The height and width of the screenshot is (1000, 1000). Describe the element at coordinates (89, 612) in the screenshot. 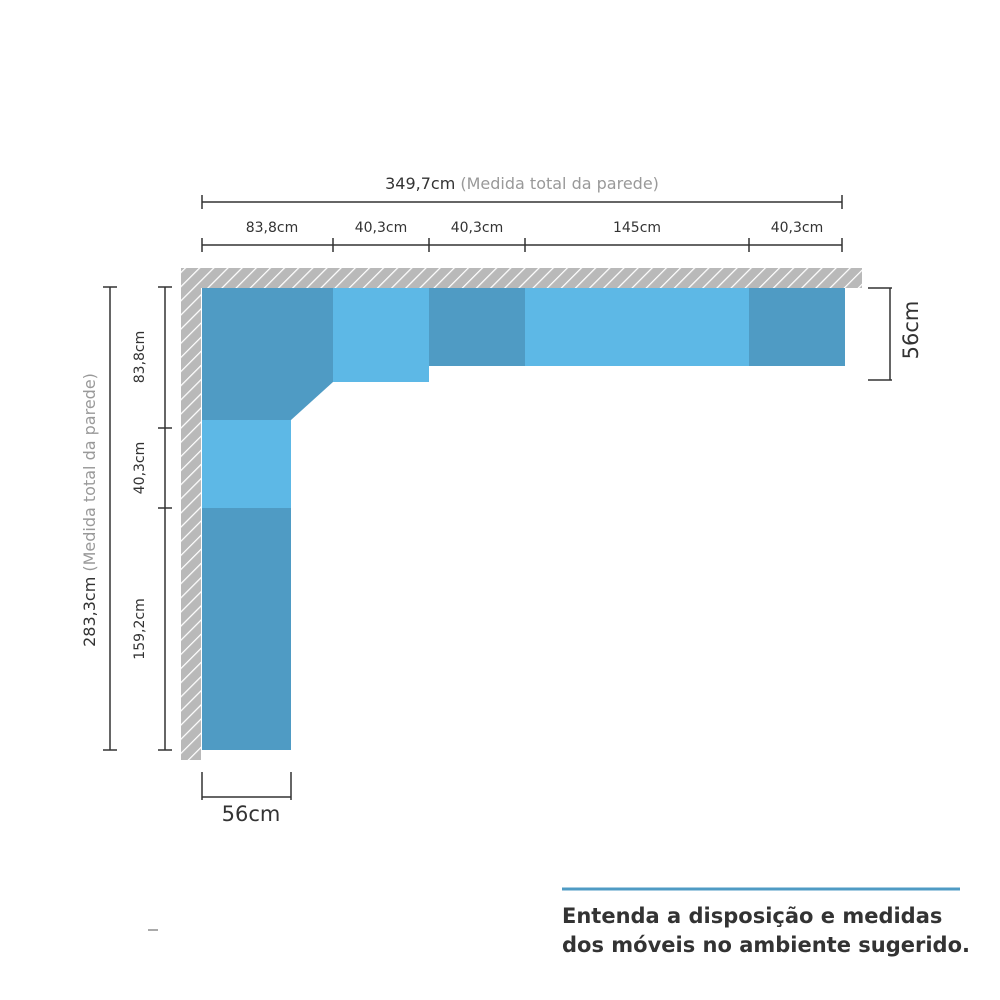

I see `total-value: 283,3cm` at that location.